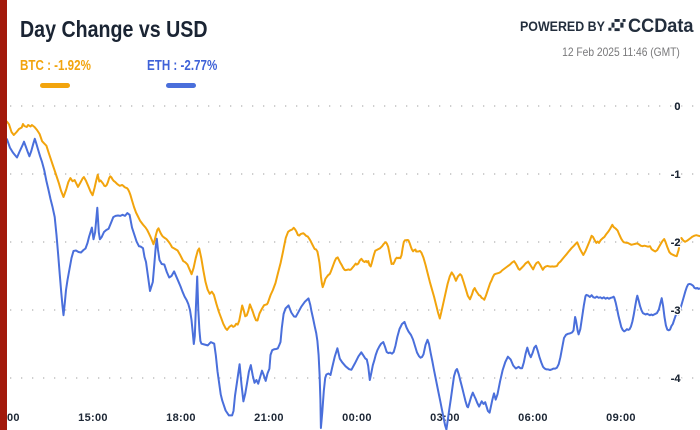 This screenshot has height=430, width=700. Describe the element at coordinates (269, 418) in the screenshot. I see `svg-text: 21:00` at that location.